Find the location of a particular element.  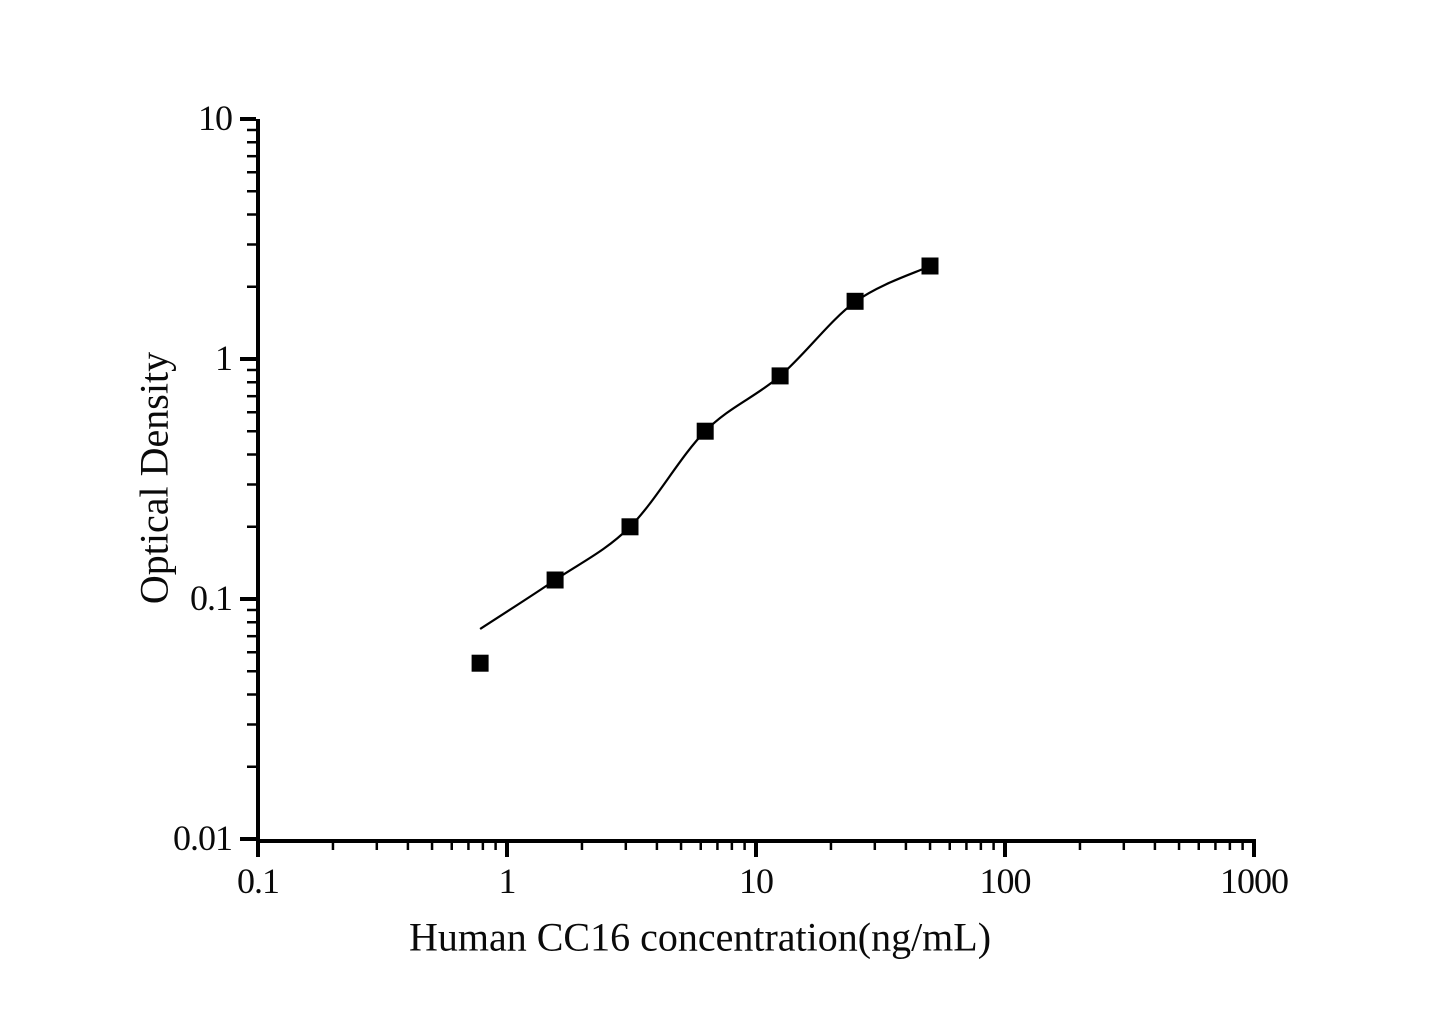

y-tick-label-10: 10 is located at coordinates (215, 118).